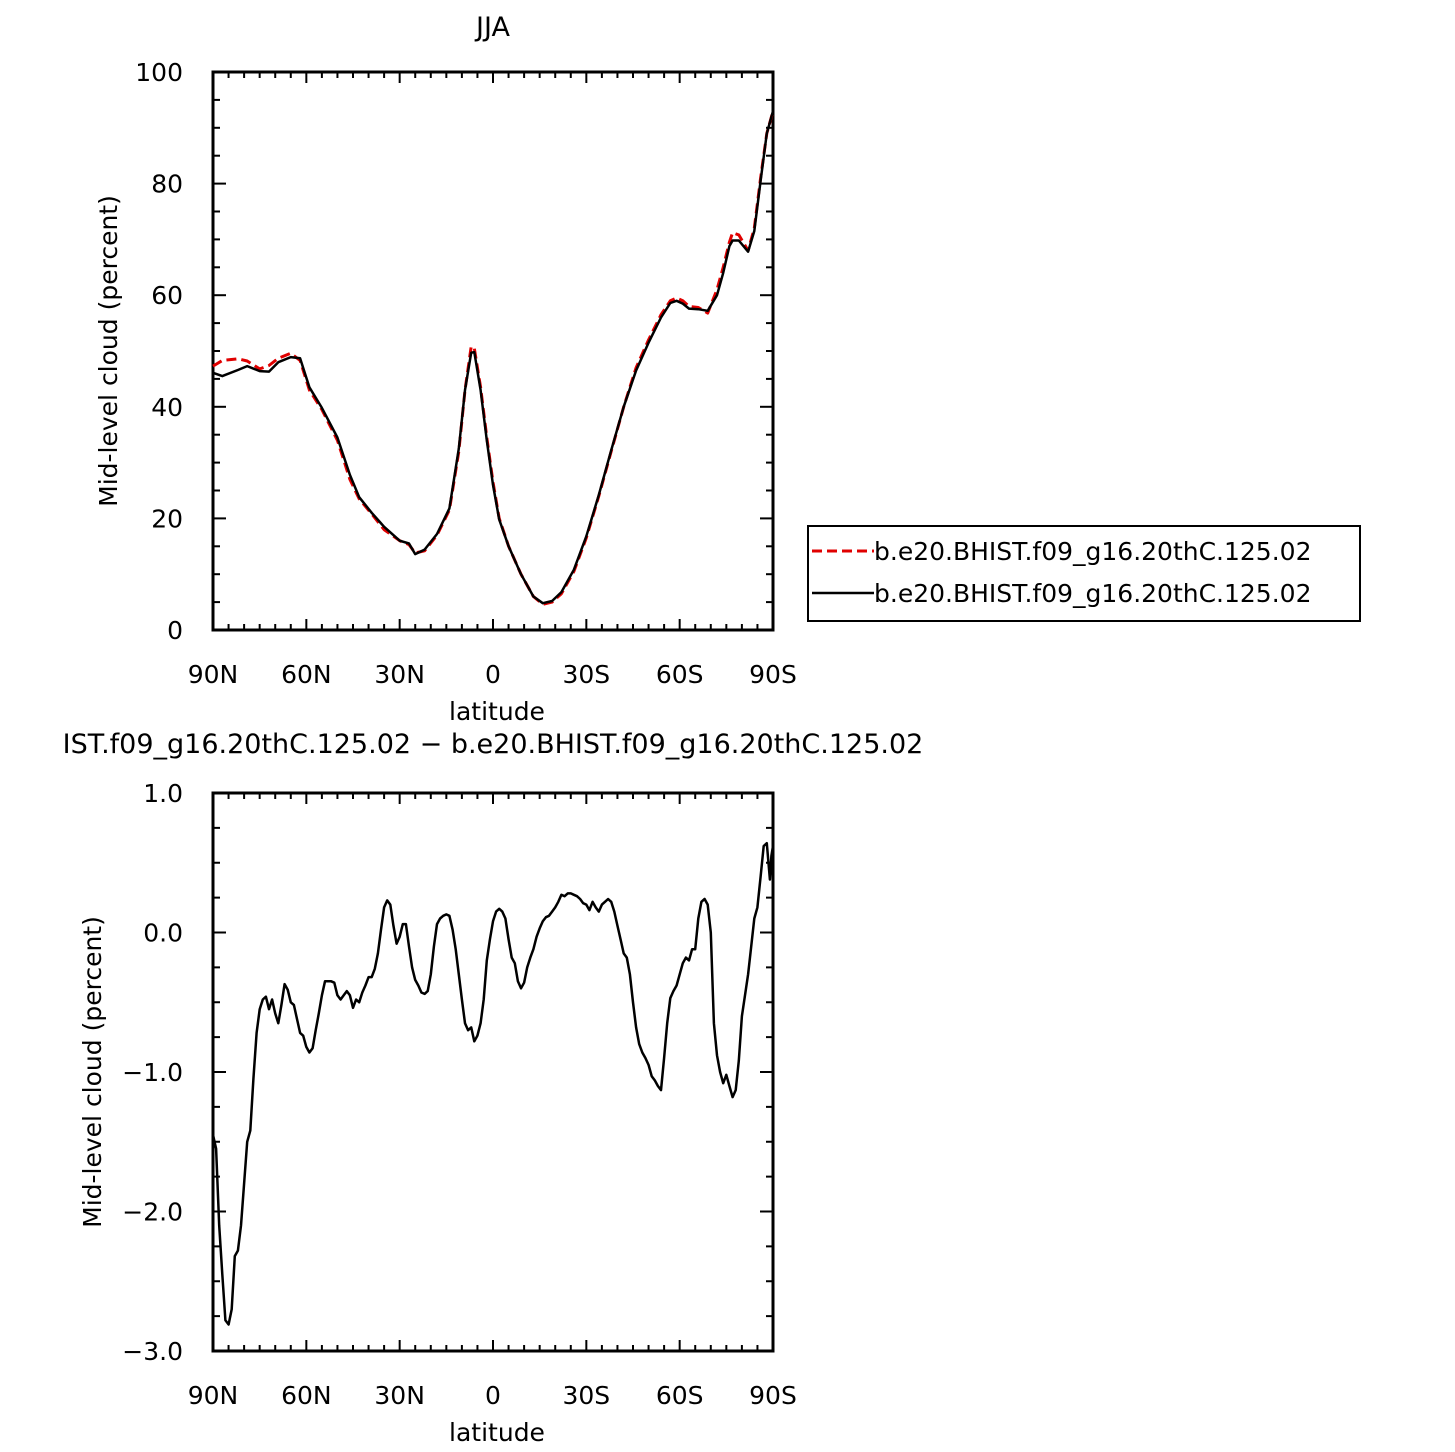  What do you see at coordinates (152, 1212) in the screenshot?
I see `y-tick-label: −2.0` at bounding box center [152, 1212].